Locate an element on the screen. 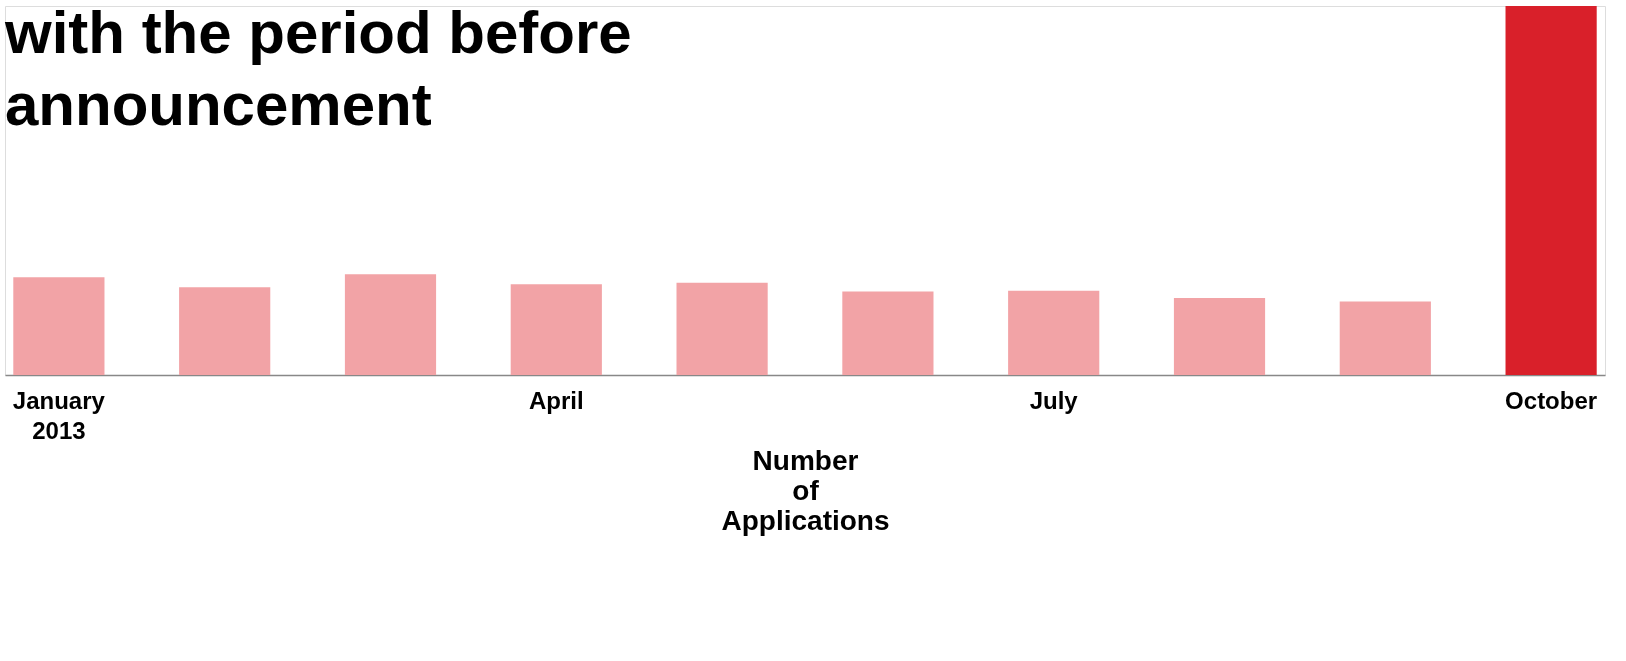 The width and height of the screenshot is (1626, 661). x-tick-label: January 2013 is located at coordinates (59, 415).